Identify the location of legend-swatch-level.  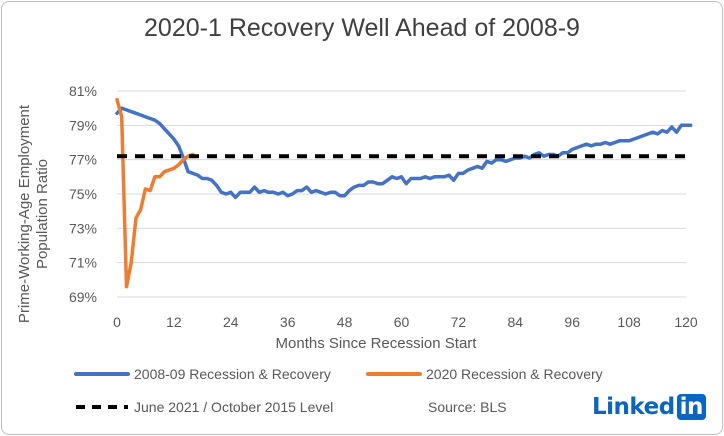
(102, 407).